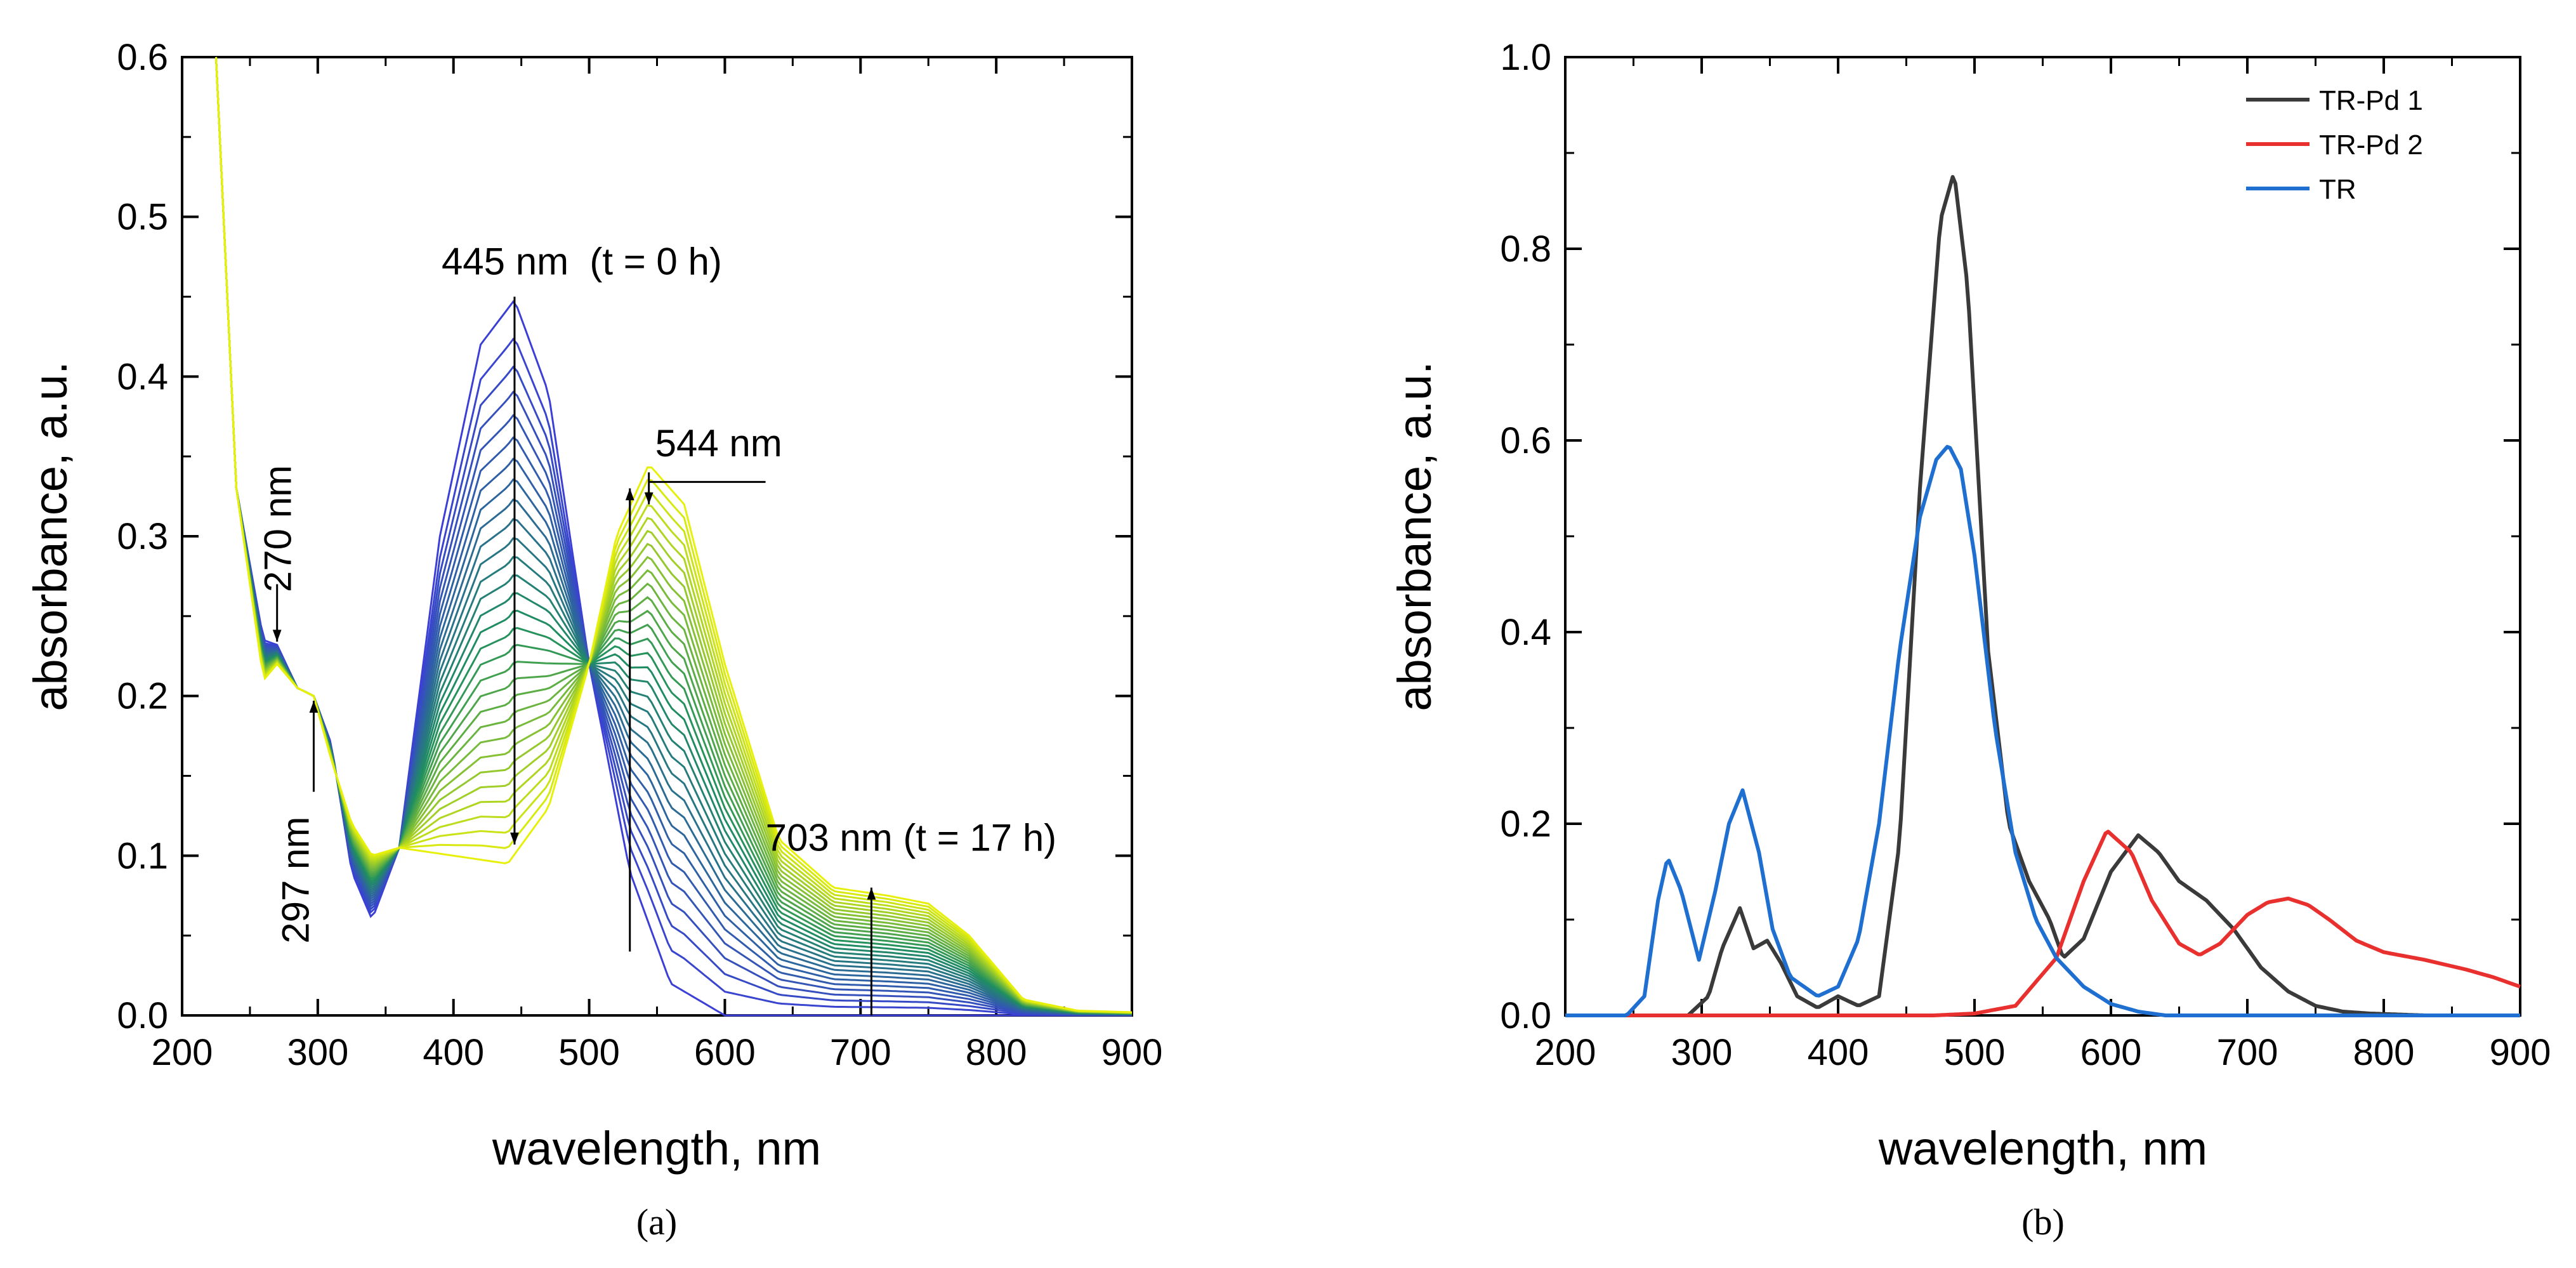  Describe the element at coordinates (2043, 1222) in the screenshot. I see `panel-caption-b: (b)` at that location.